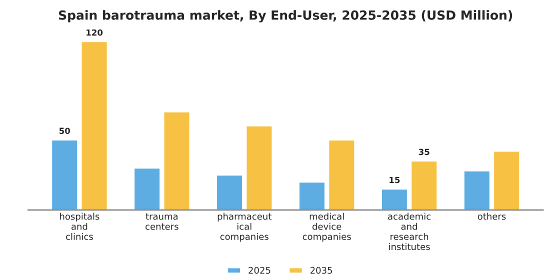 The height and width of the screenshot is (280, 560). Describe the element at coordinates (162, 221) in the screenshot. I see `x-tick-label: trauma centers` at that location.